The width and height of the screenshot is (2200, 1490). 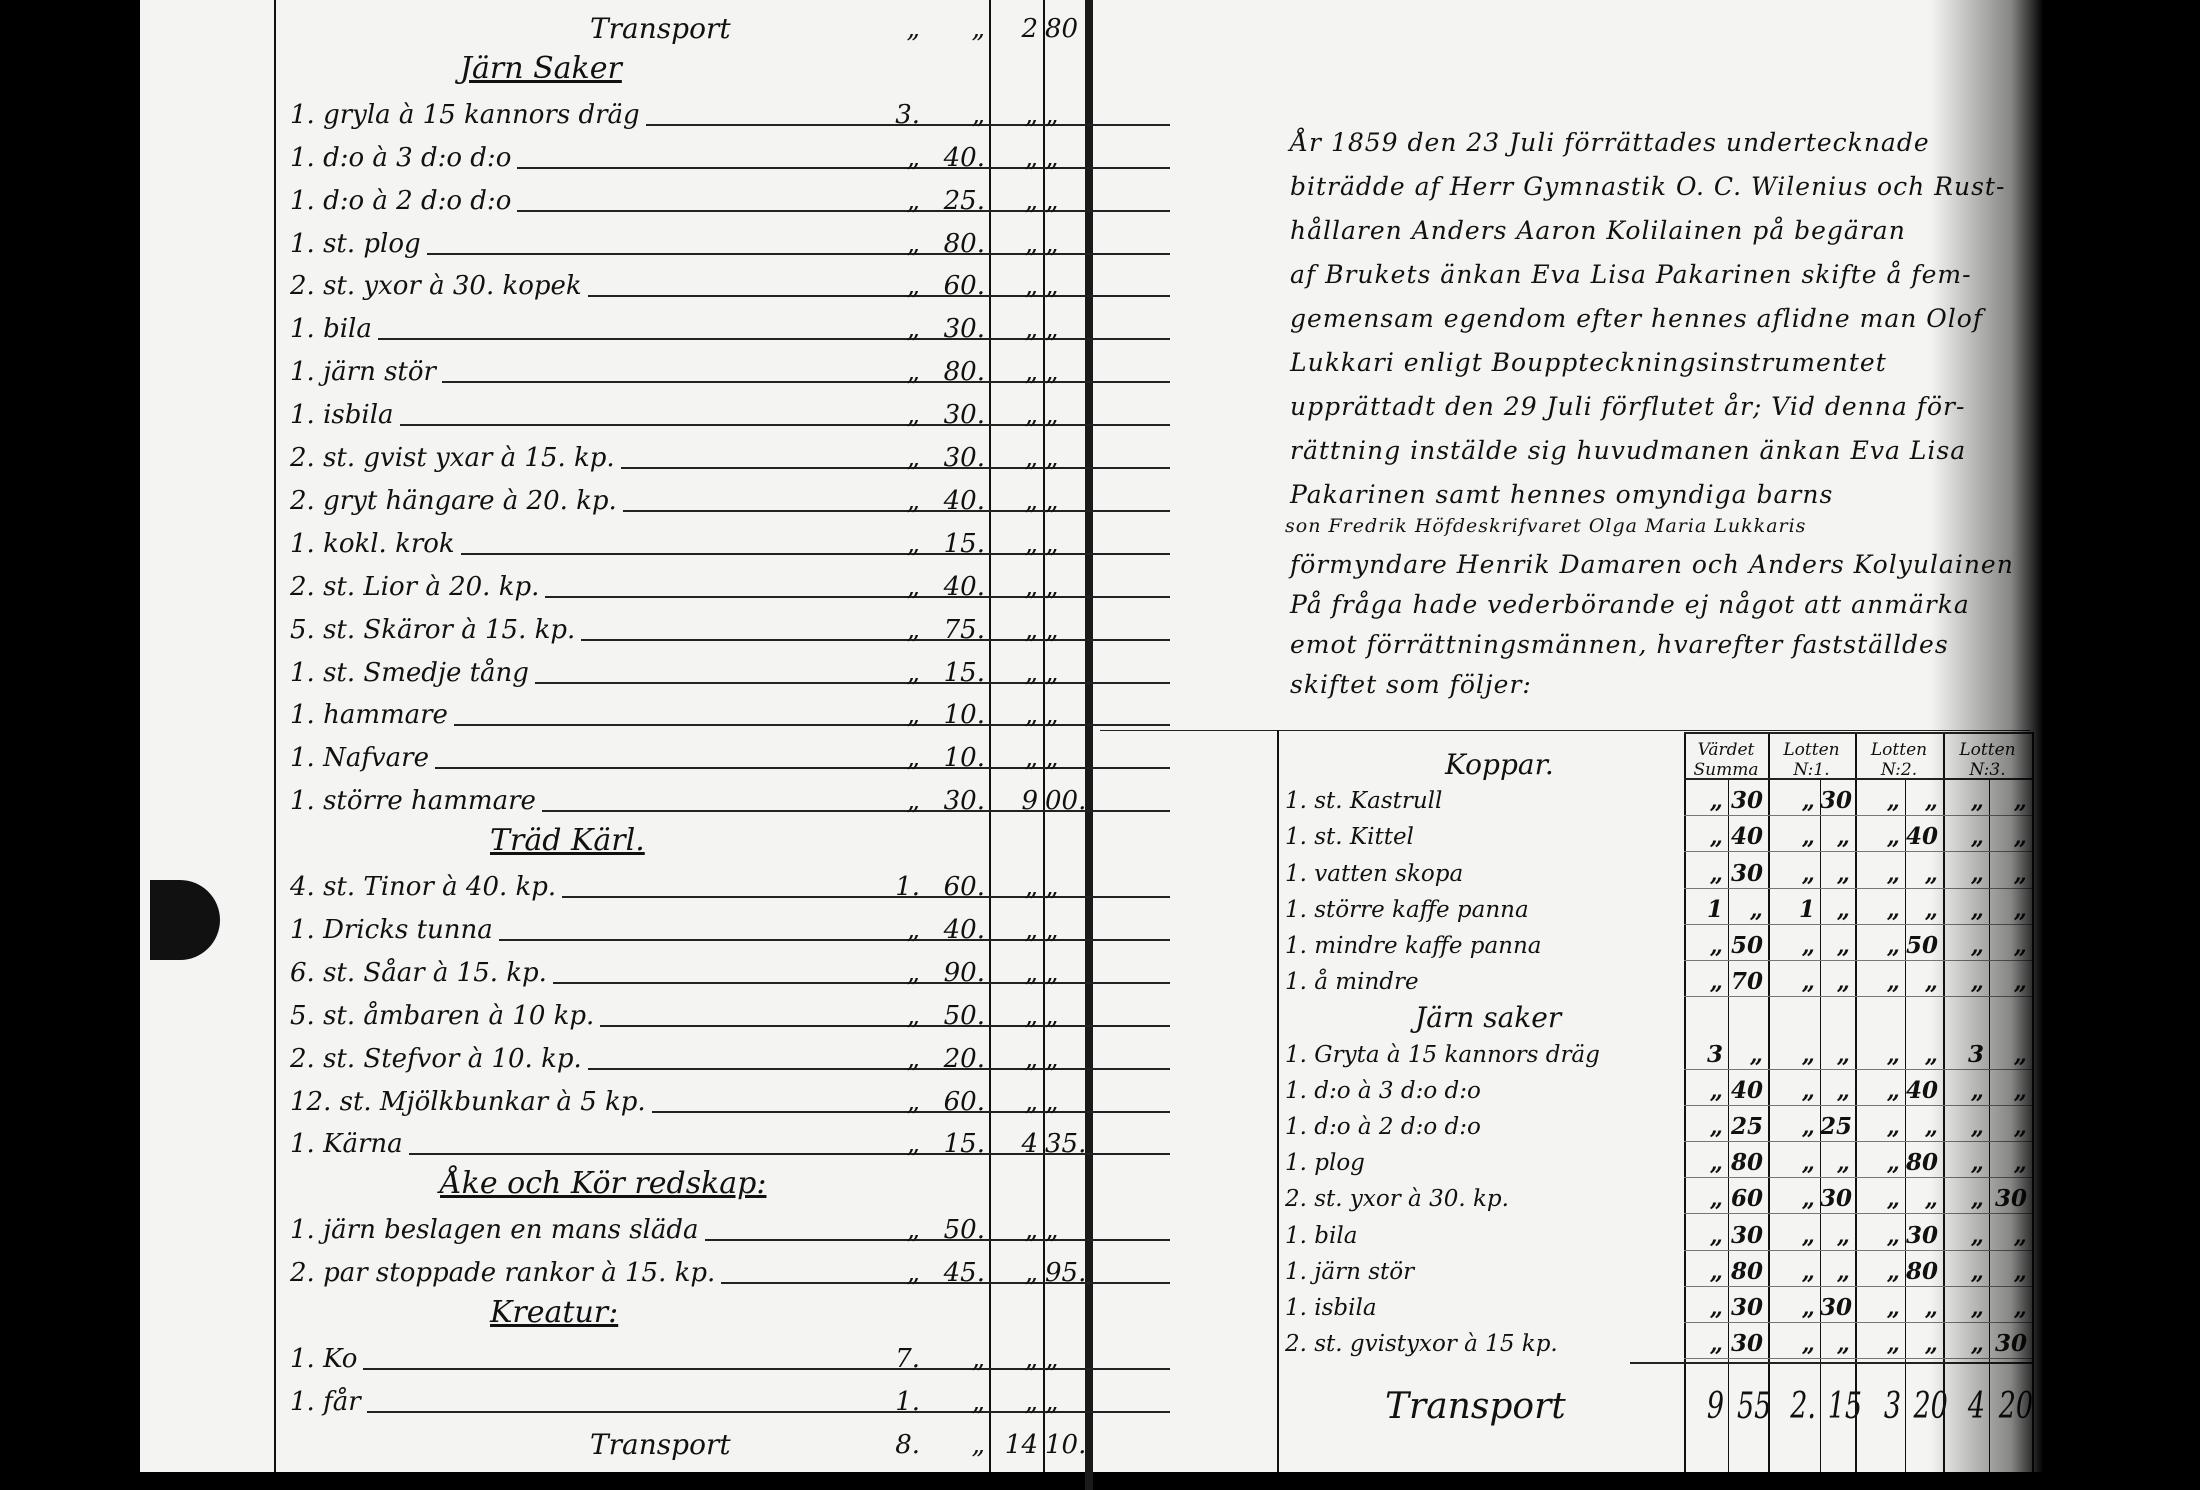 I want to click on list-item: 2. st. yxor à 30. kopek „ 60. „ „, so click(x=730, y=286).